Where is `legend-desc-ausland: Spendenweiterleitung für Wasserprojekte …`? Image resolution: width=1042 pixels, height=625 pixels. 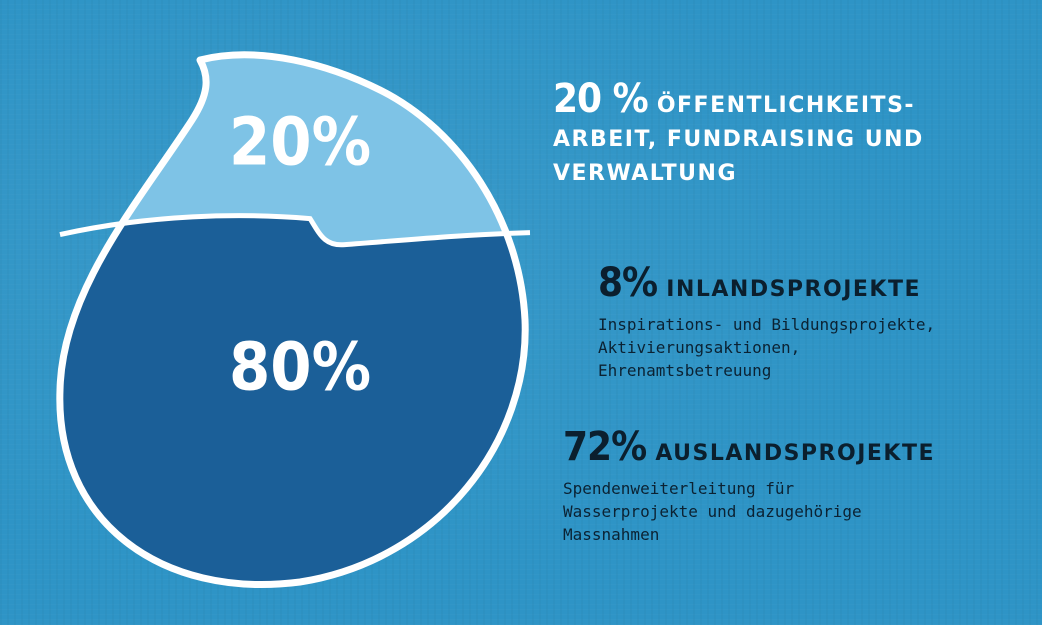
legend-desc-ausland: Spendenweiterleitung für Wasserprojekte … is located at coordinates (712, 511).